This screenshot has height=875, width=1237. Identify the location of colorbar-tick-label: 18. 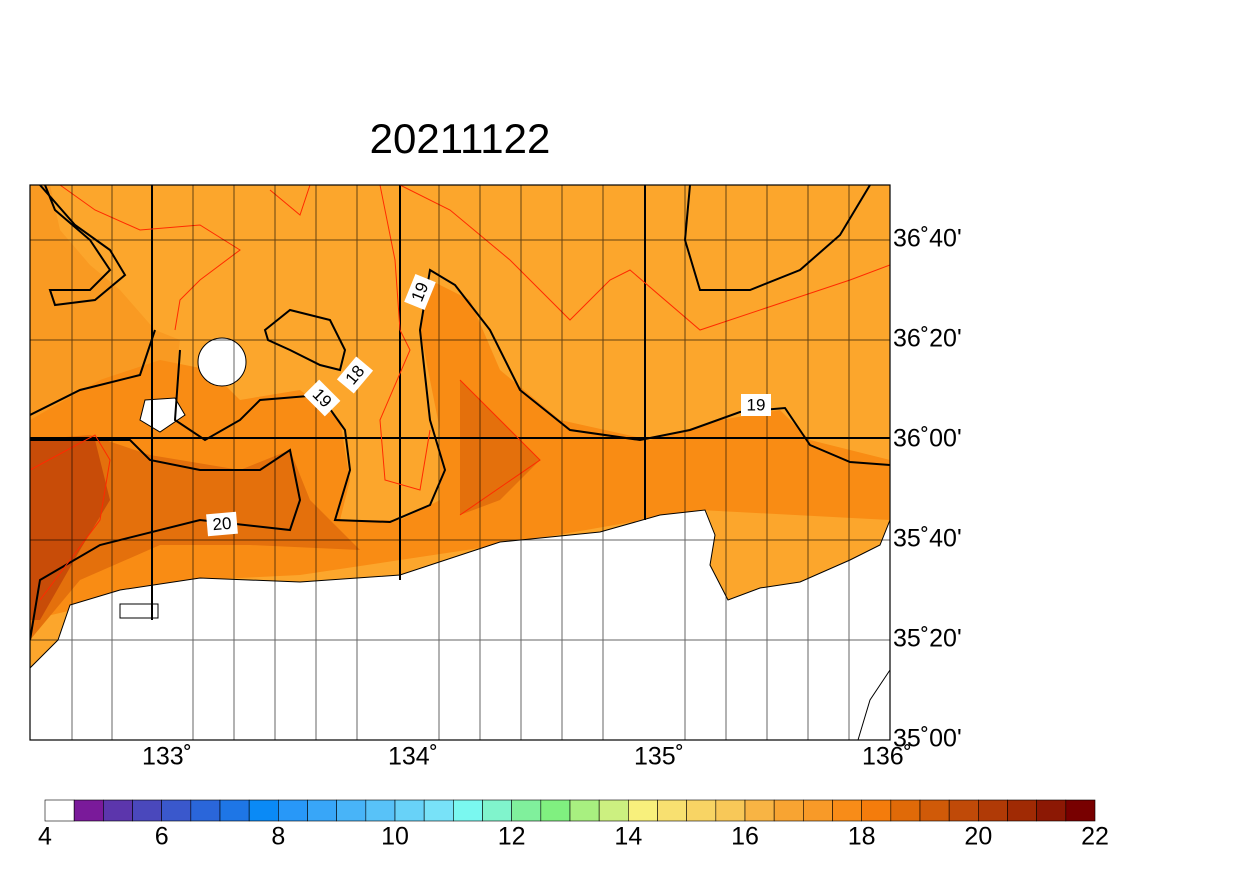
(862, 837).